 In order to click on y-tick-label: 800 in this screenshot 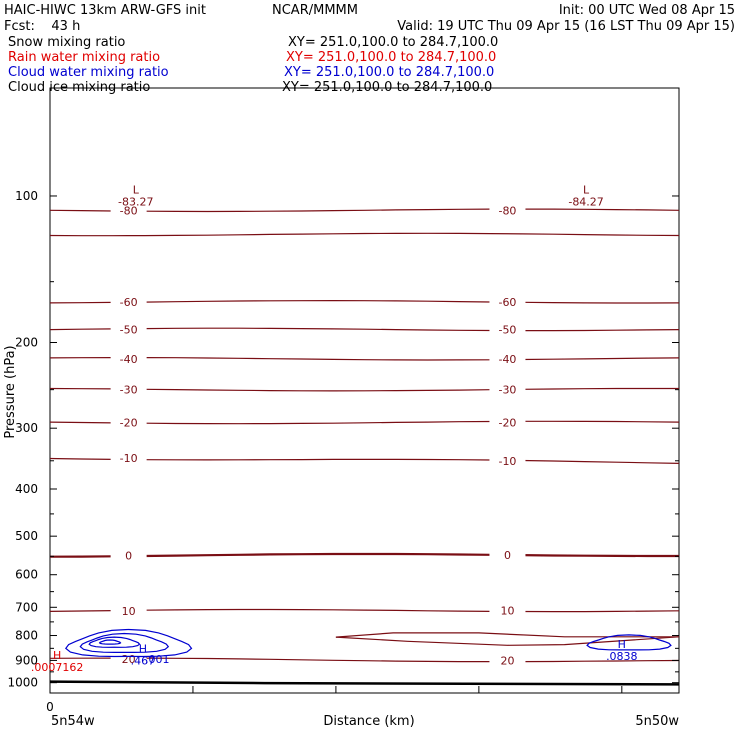, I will do `click(26, 636)`.